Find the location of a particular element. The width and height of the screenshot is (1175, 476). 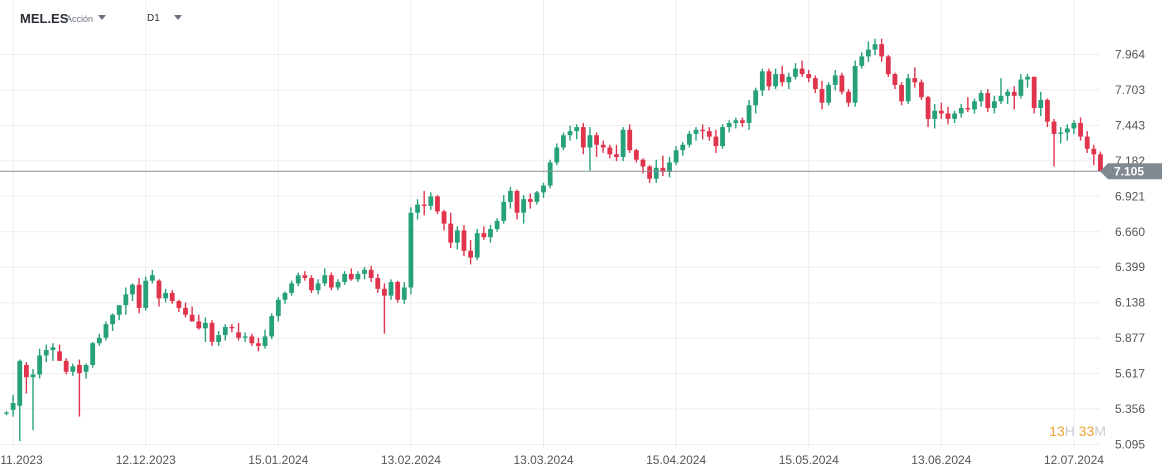

timeframe-dropdown-chevron-icon is located at coordinates (178, 17).